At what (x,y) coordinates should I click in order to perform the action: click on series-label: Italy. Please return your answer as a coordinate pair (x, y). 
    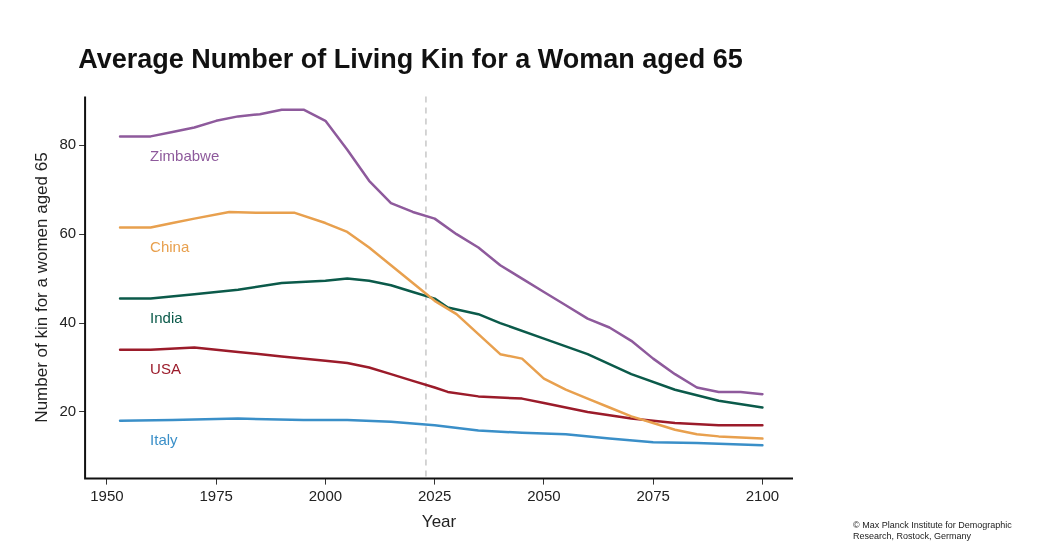
    Looking at the image, I should click on (164, 439).